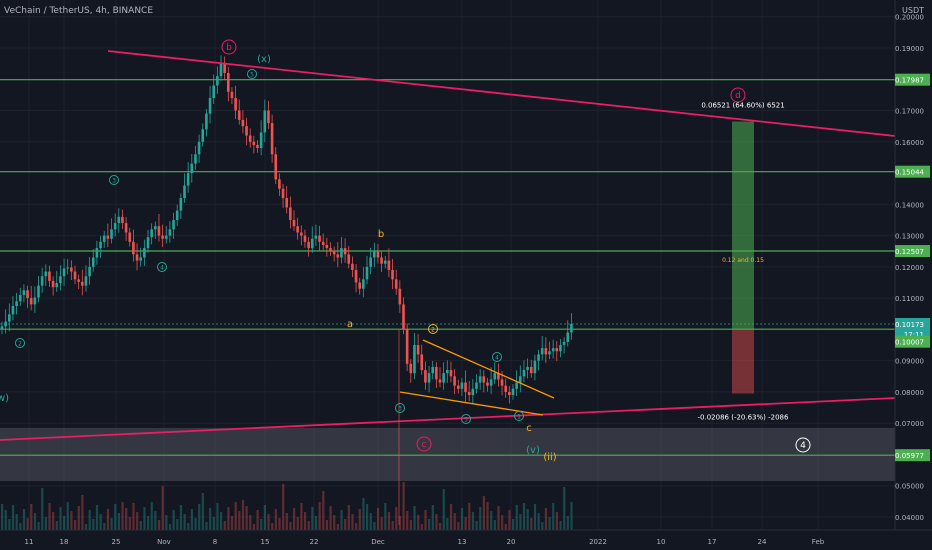  I want to click on wave-label: d, so click(738, 96).